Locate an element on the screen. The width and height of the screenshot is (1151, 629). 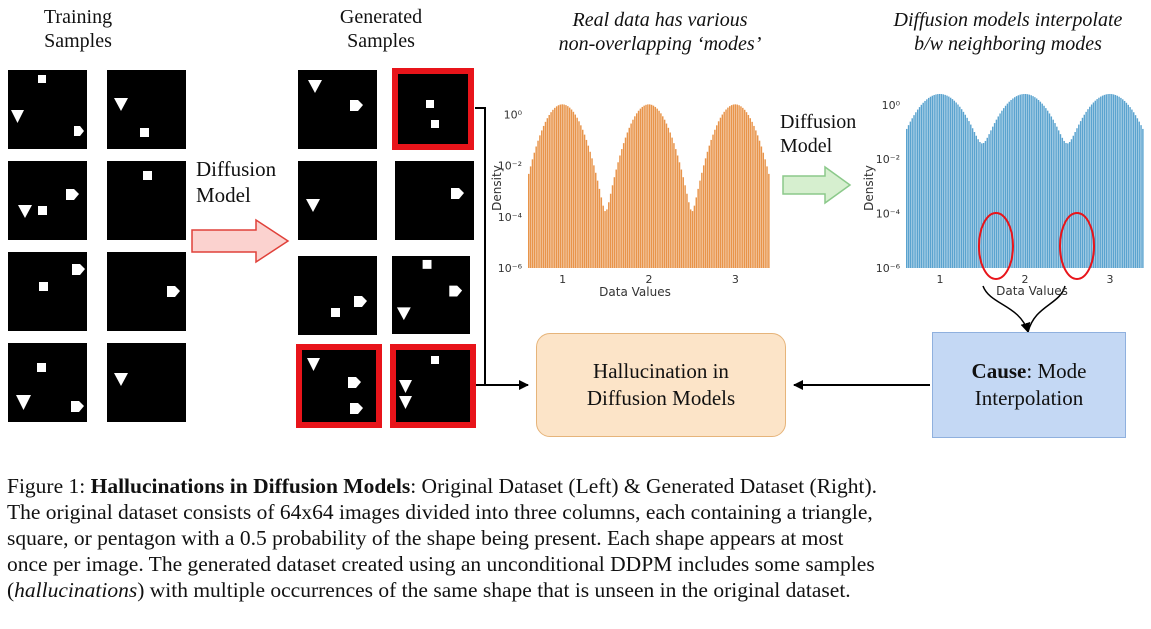
green-arrow is located at coordinates (817, 185).